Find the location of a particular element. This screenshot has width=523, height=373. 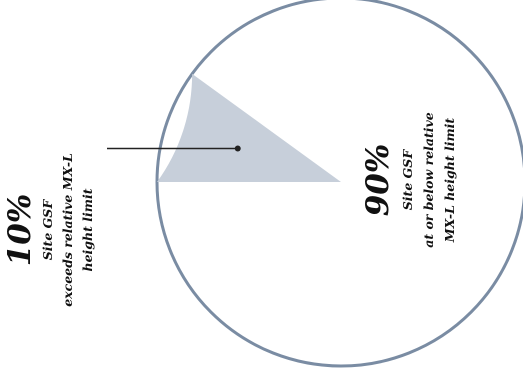

desc-line-1-exceeds: Site GSF is located at coordinates (47, 230).